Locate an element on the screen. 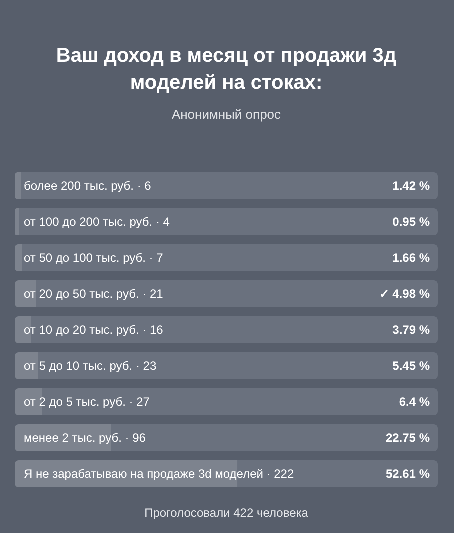 This screenshot has width=454, height=533. data-label: 6.4 % is located at coordinates (414, 402).